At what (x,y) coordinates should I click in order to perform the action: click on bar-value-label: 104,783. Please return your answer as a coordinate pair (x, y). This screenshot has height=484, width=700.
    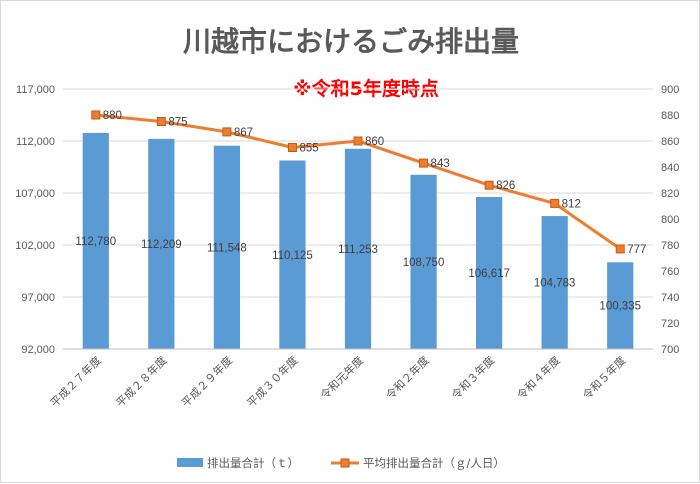
    Looking at the image, I should click on (555, 284).